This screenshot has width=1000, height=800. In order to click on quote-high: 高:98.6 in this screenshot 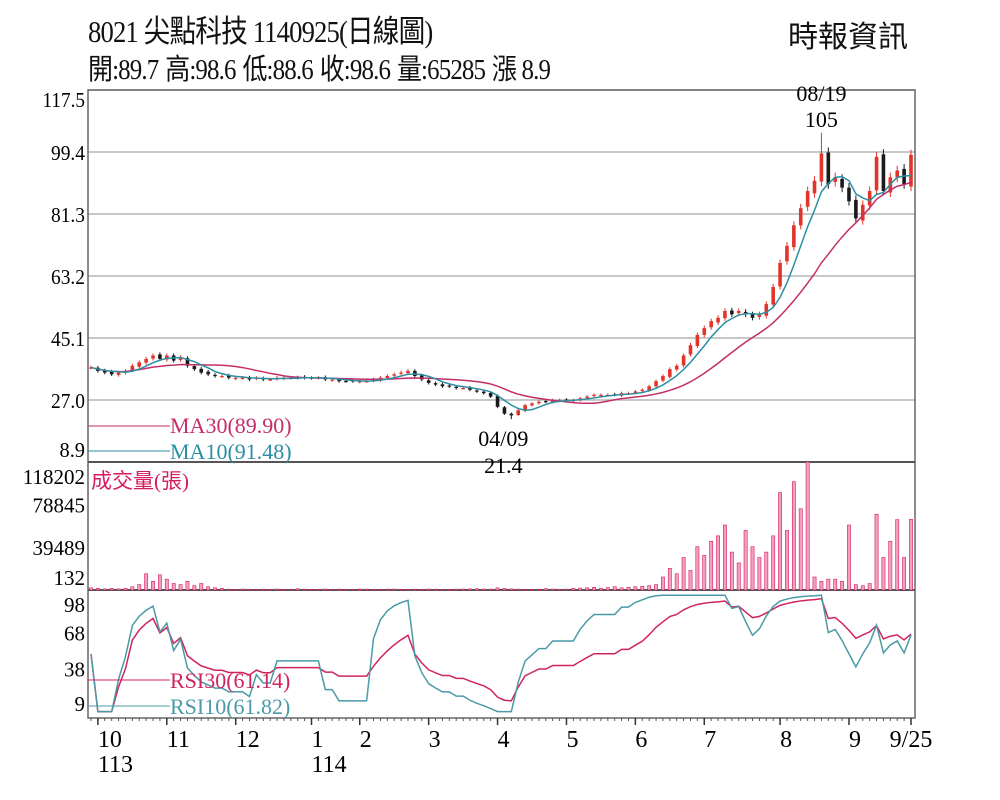, I will do `click(200, 70)`.